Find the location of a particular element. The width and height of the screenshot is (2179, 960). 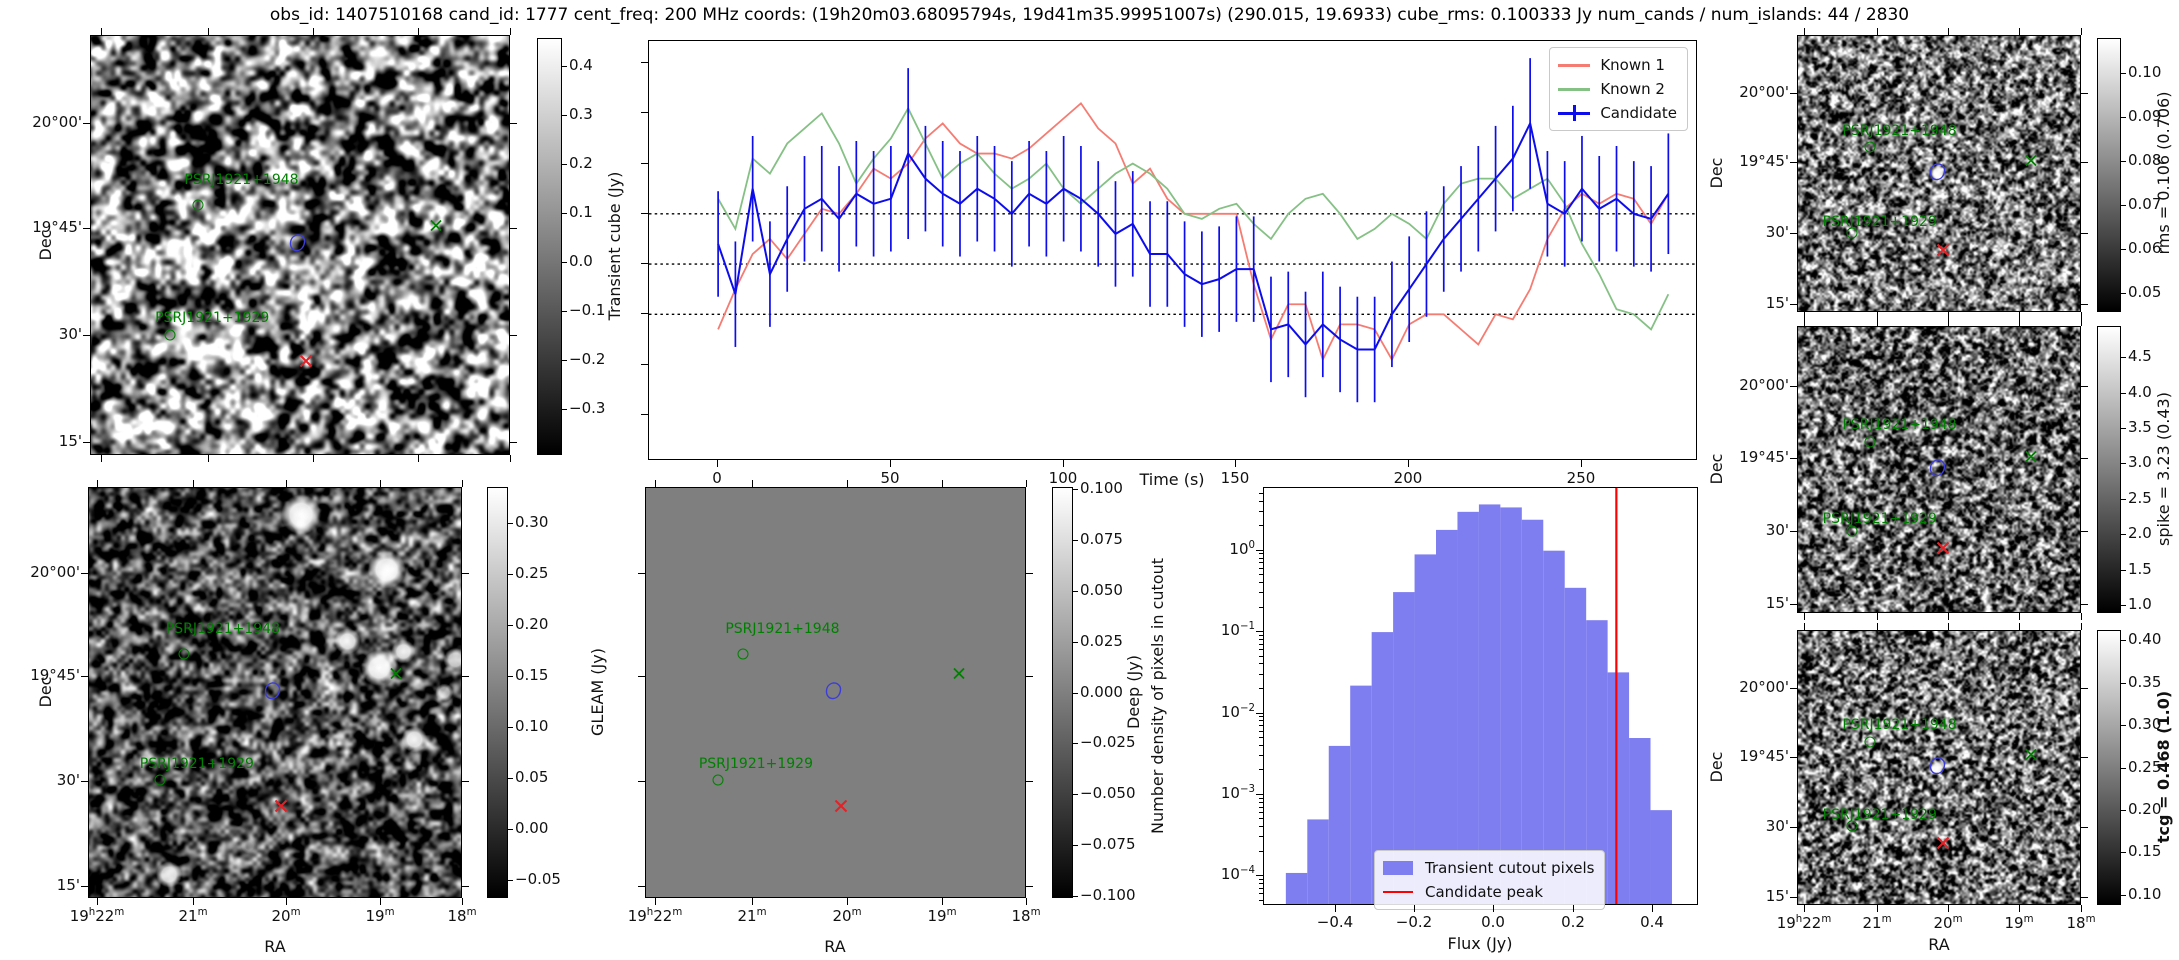

colorbar-tick-label: −0.050 is located at coordinates (1108, 793).